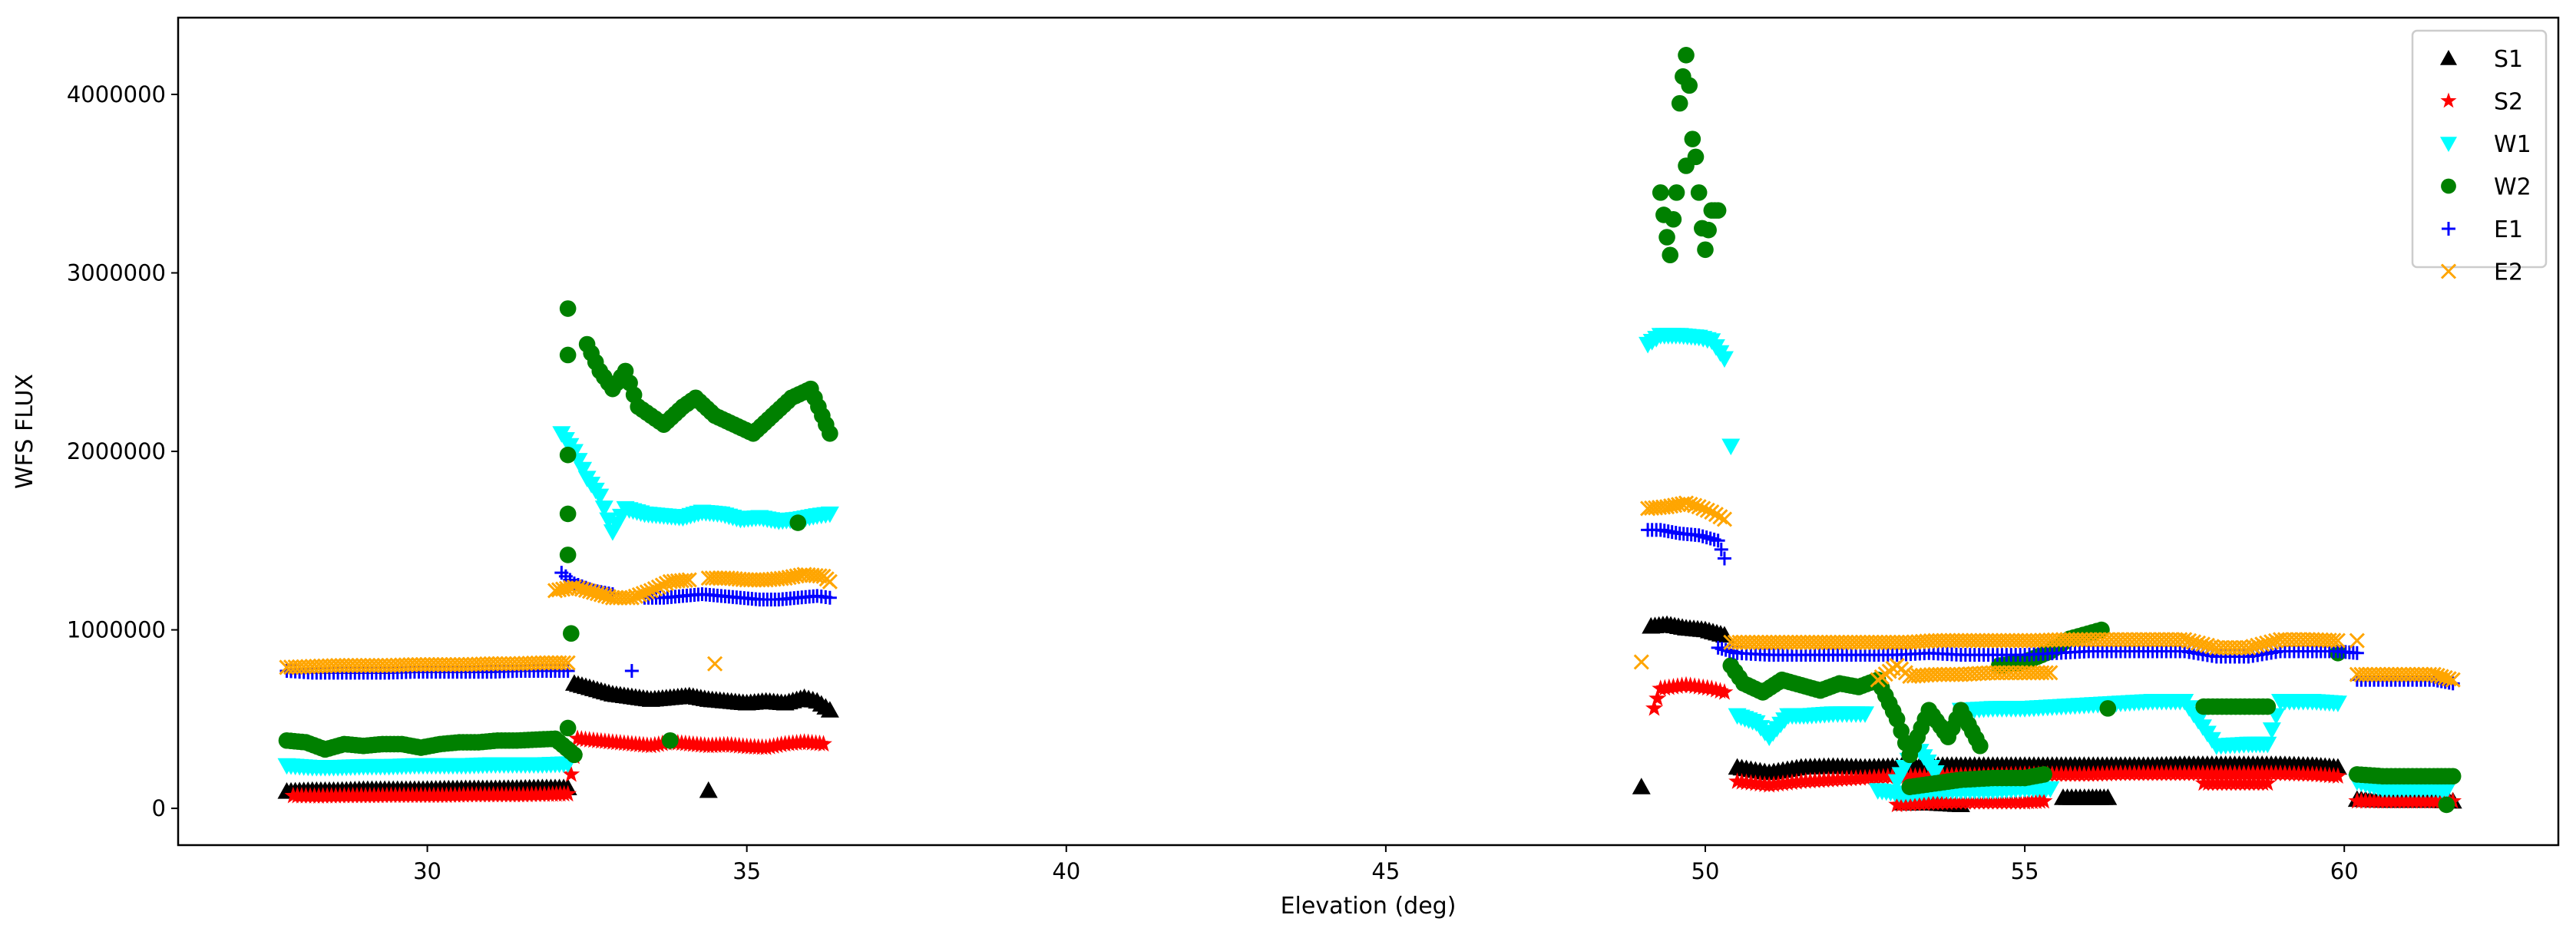 The image size is (2576, 938). I want to click on legend-label: S1, so click(2508, 59).